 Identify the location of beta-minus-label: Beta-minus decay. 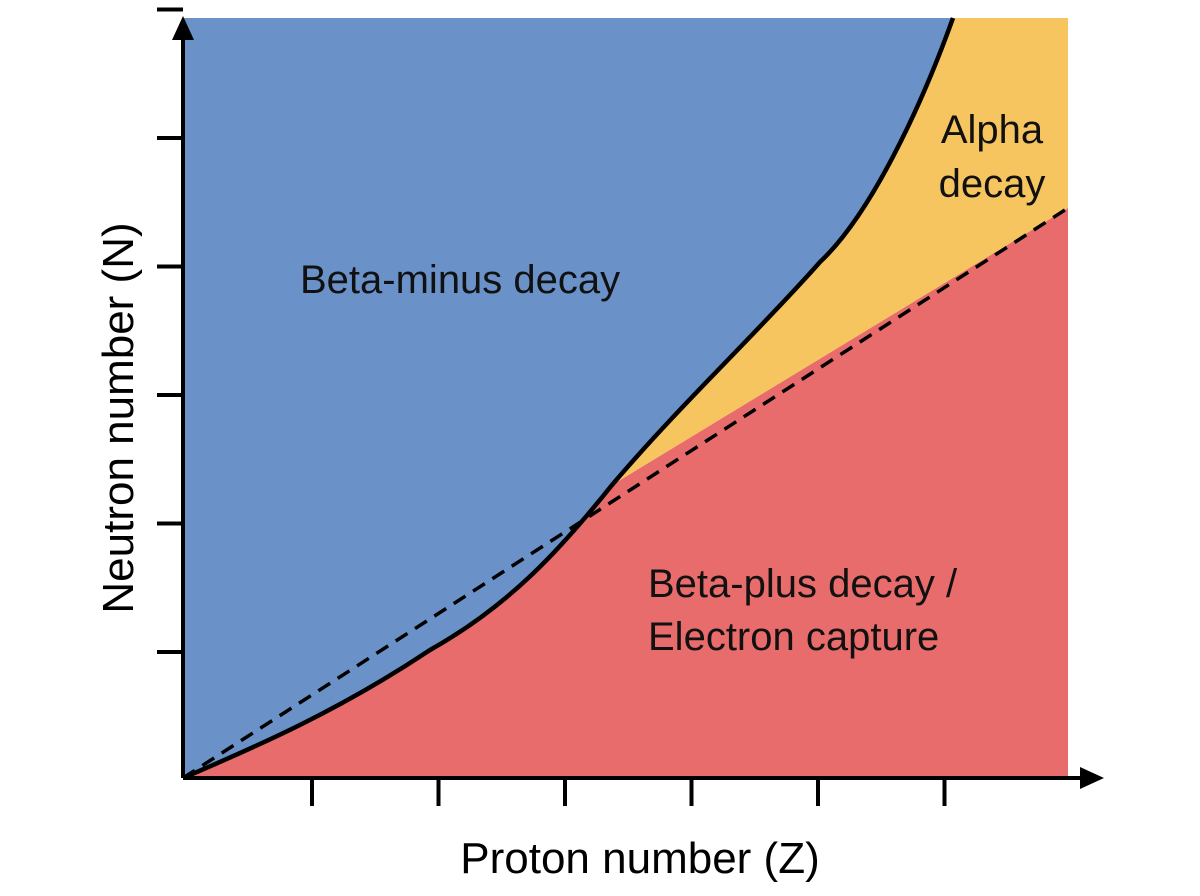
(460, 280).